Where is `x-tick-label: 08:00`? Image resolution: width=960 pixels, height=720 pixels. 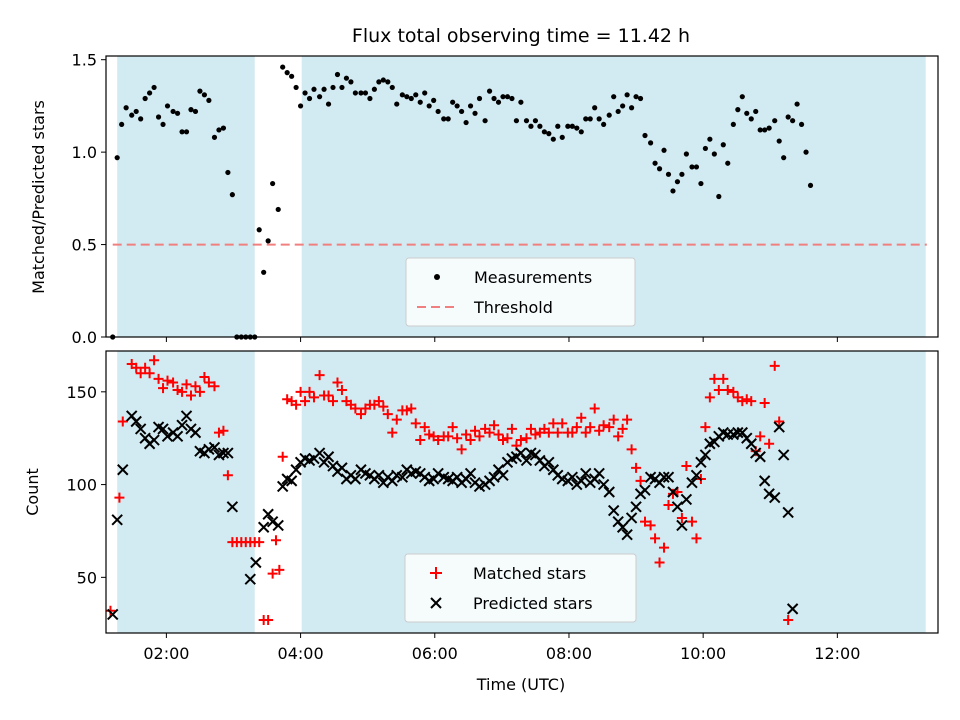 x-tick-label: 08:00 is located at coordinates (569, 653).